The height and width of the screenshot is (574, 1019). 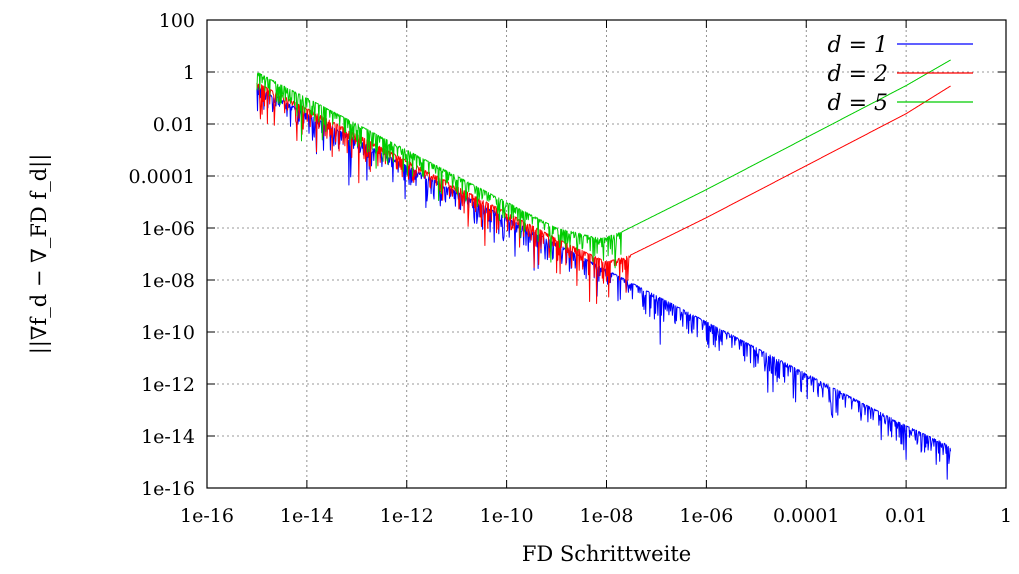 What do you see at coordinates (806, 516) in the screenshot?
I see `x-tick-label: 0.0001` at bounding box center [806, 516].